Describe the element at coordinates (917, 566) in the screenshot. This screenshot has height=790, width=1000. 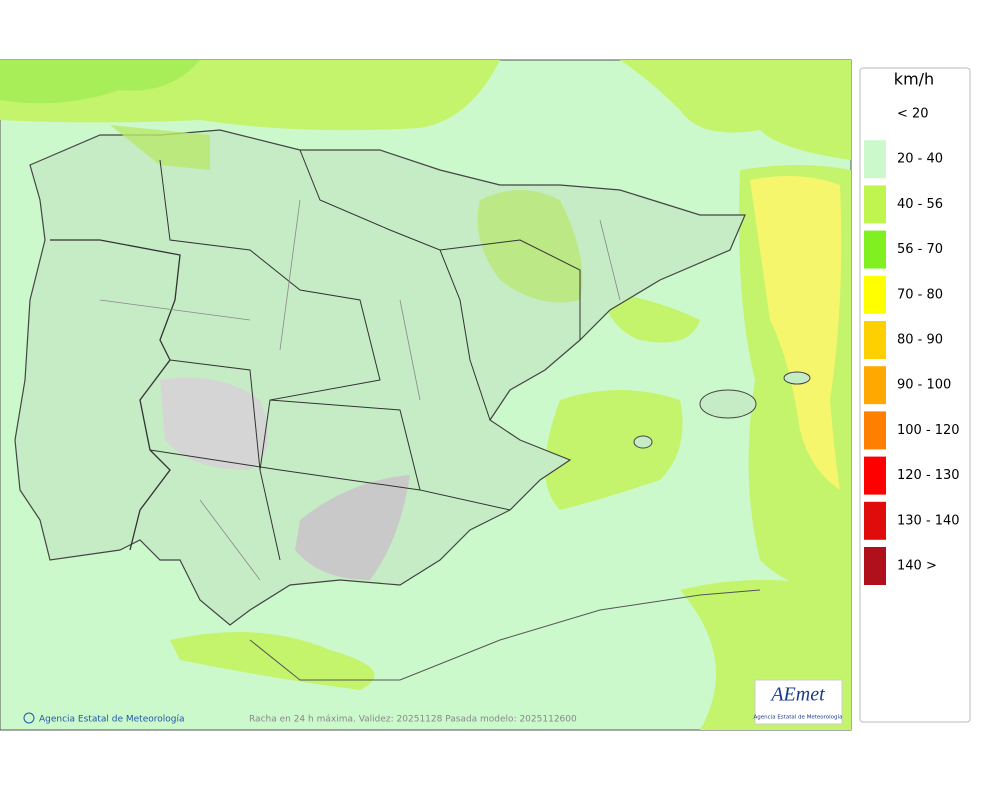
I see `legend-label: 140 >` at that location.